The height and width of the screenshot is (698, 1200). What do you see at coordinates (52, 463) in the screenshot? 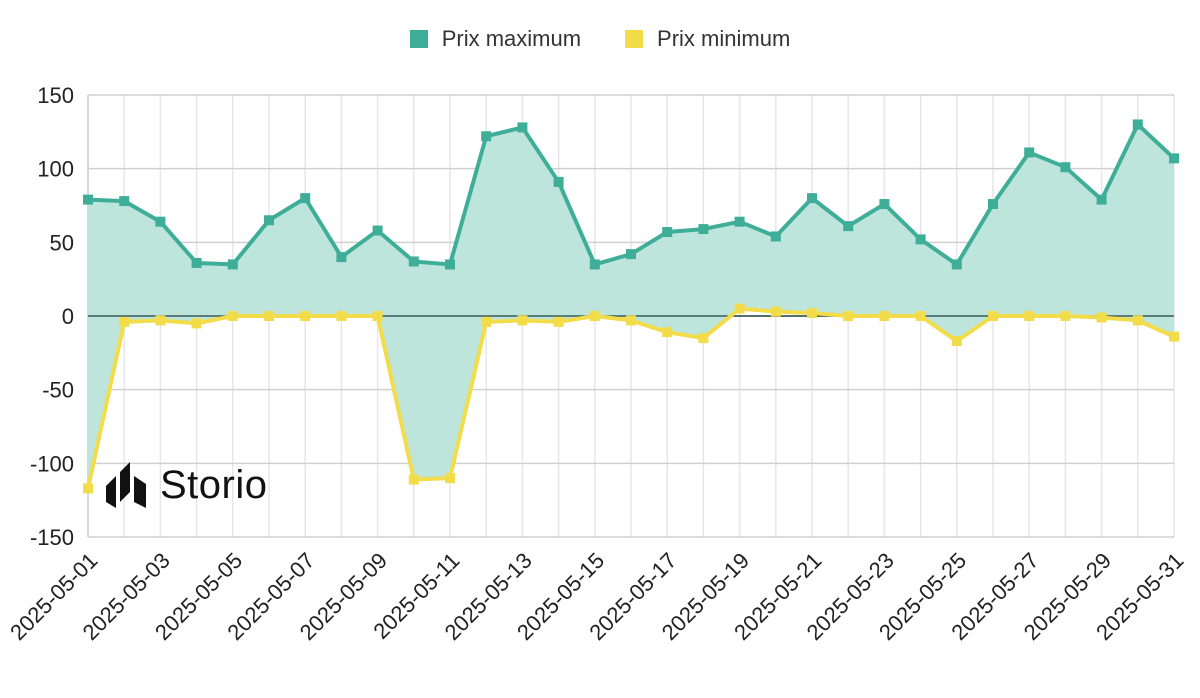
I see `y-tick-label: -100` at bounding box center [52, 463].